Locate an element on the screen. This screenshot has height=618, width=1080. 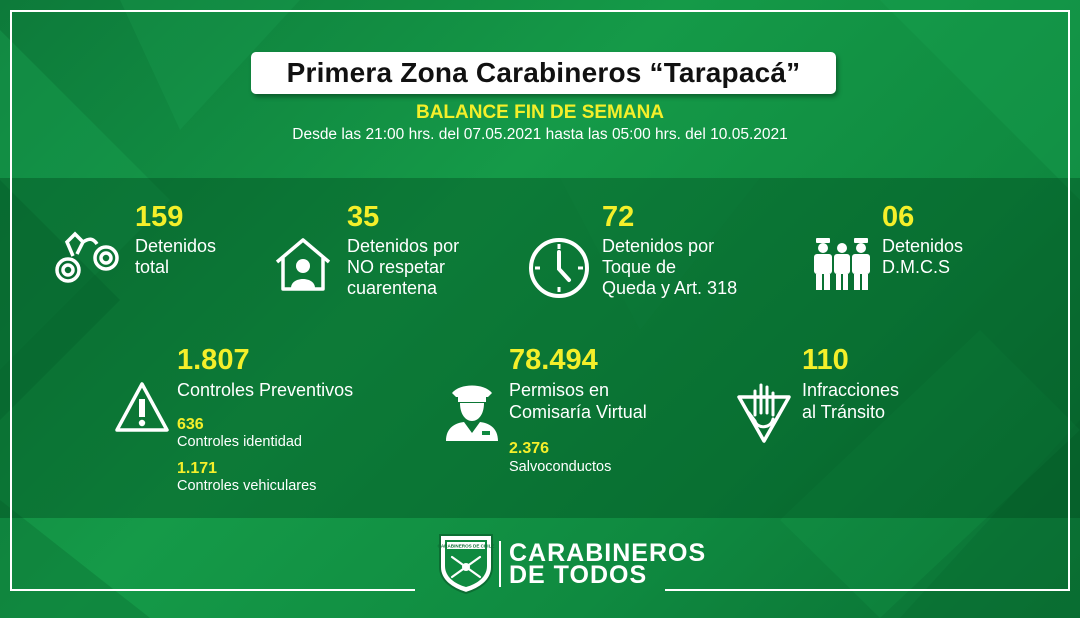
stat-cuarentena-label-3: cuarentena is located at coordinates (392, 288).